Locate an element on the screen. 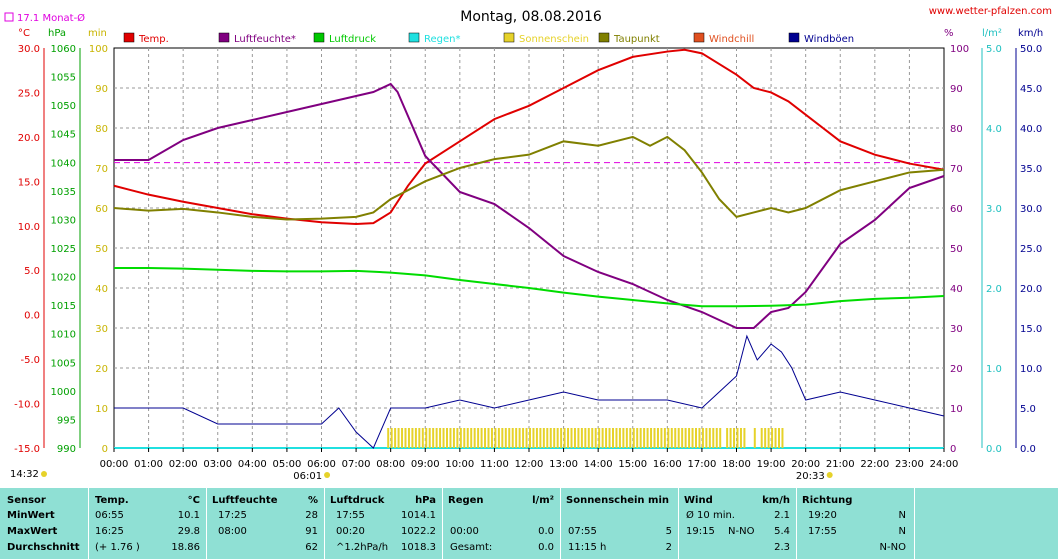 The image size is (1058, 559). stats-cell-t-time: 06:55 is located at coordinates (109, 515).